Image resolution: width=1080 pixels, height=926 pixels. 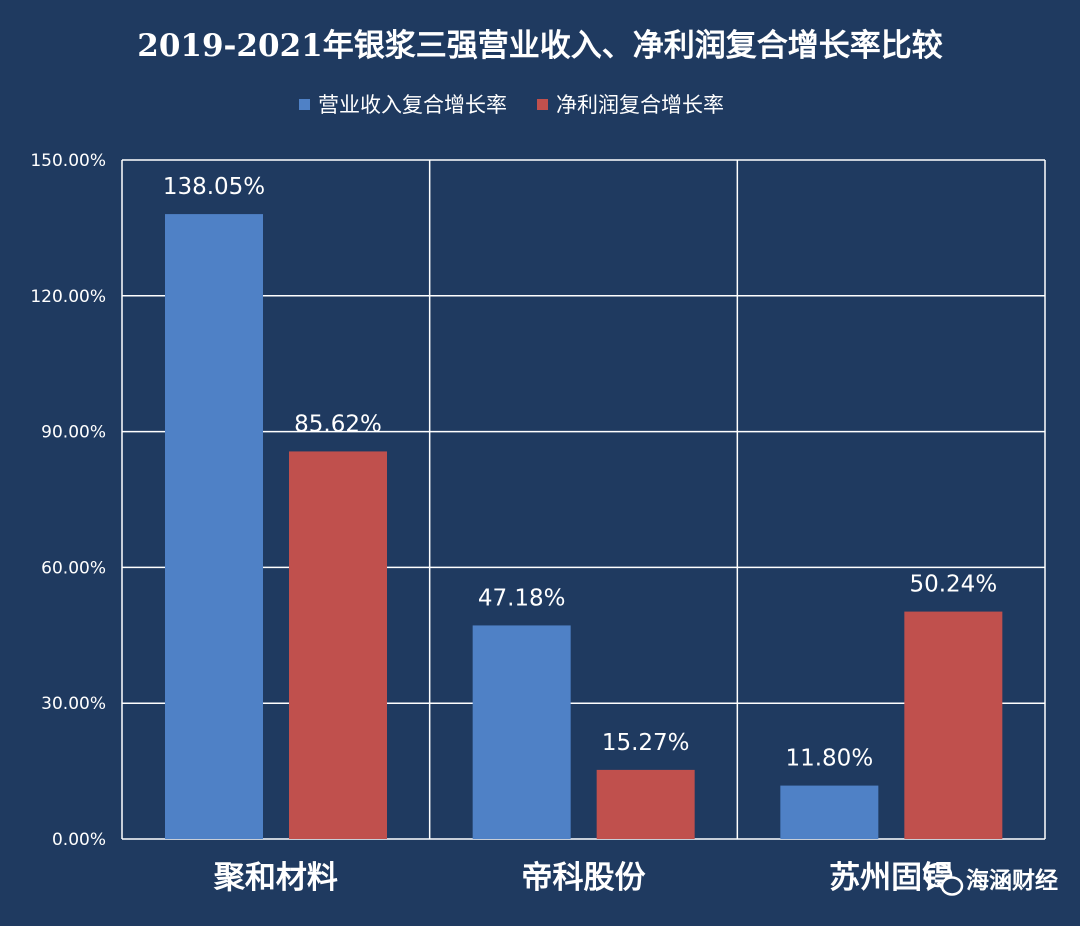 I want to click on y-tick-label: 0.00%, so click(x=79, y=840).